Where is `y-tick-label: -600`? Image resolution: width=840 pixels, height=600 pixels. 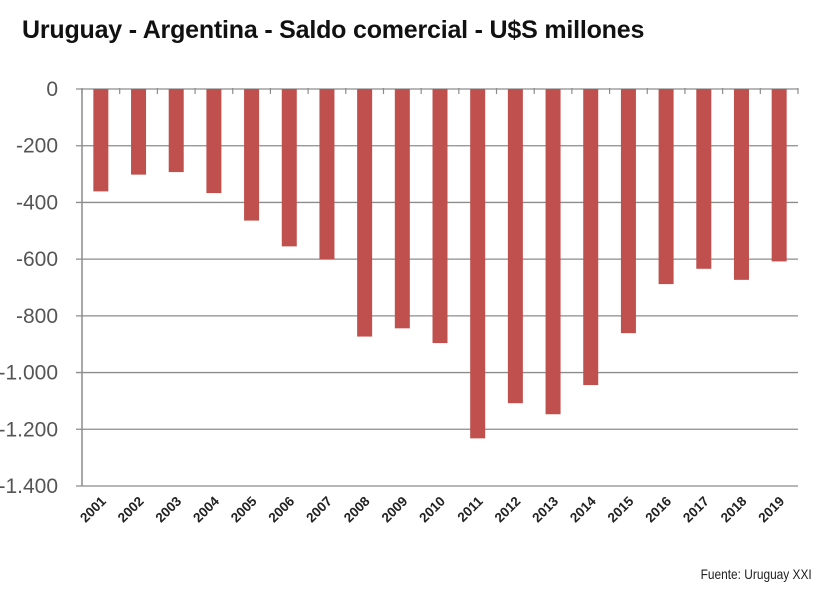
y-tick-label: -600 is located at coordinates (37, 259).